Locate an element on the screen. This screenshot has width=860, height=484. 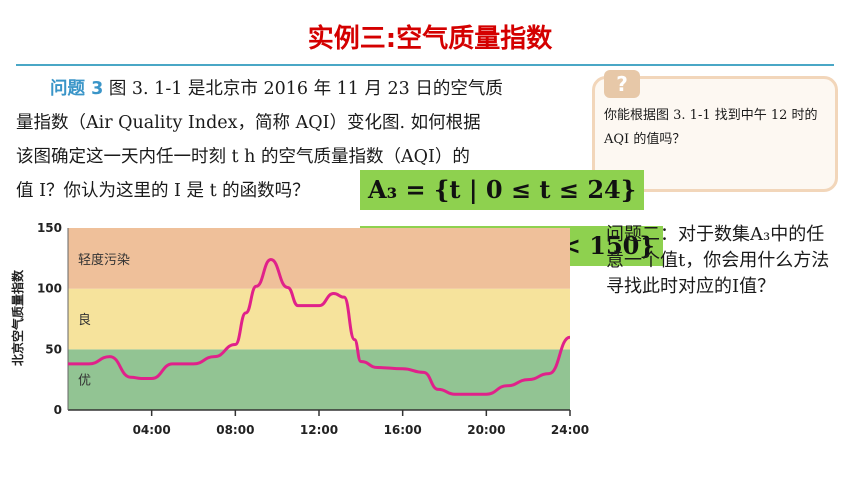
problem-line-1: 问题 3 图 3. 1-1 是北京市 2016 年 11 月 23 日的空气质 is located at coordinates (286, 89).